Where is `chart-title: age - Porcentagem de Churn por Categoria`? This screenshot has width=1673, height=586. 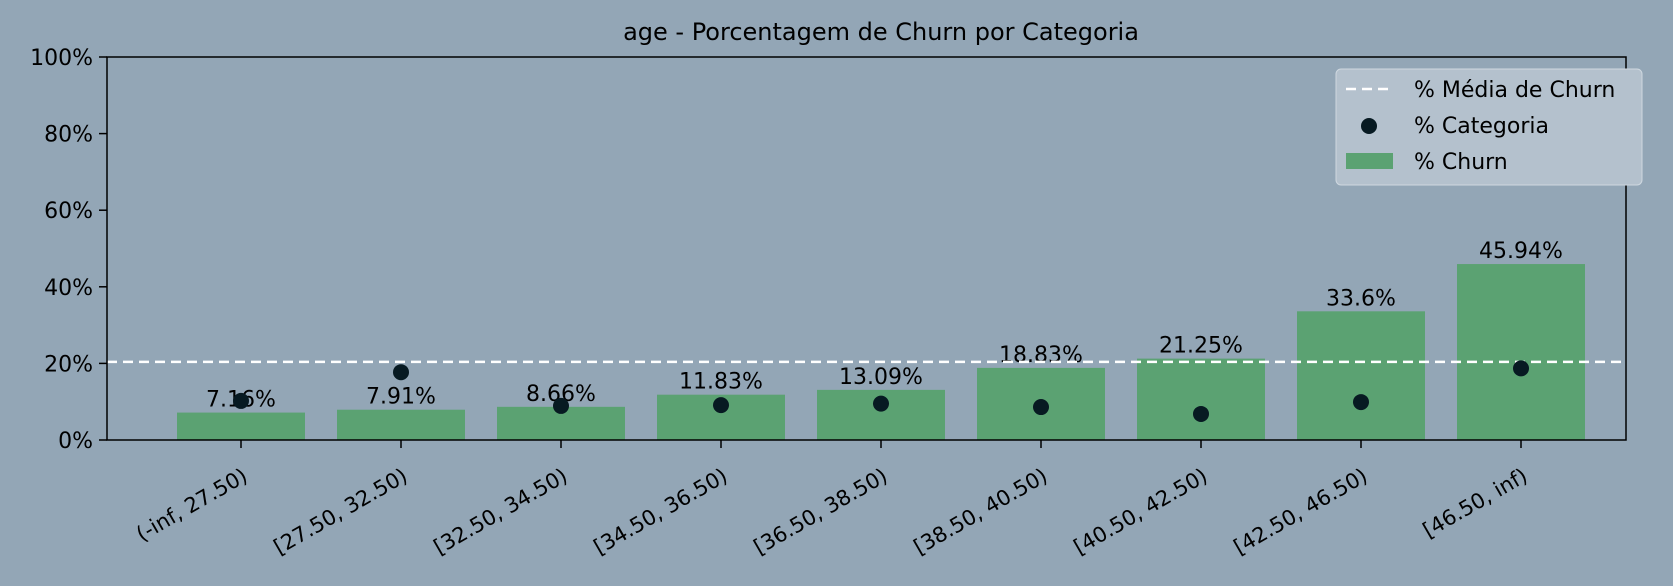
chart-title: age - Porcentagem de Churn por Categoria is located at coordinates (881, 32).